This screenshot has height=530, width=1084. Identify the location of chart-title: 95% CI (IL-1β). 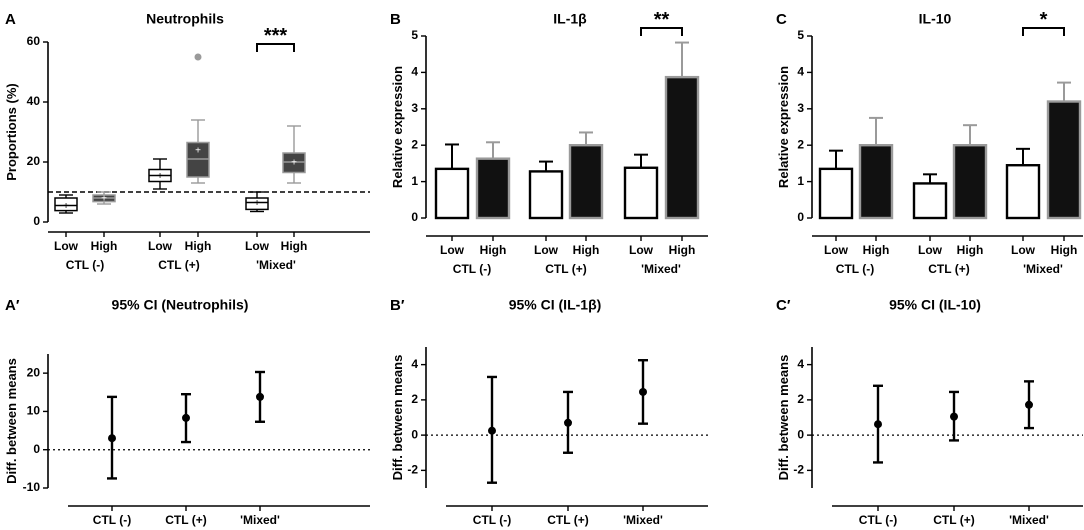
(555, 305).